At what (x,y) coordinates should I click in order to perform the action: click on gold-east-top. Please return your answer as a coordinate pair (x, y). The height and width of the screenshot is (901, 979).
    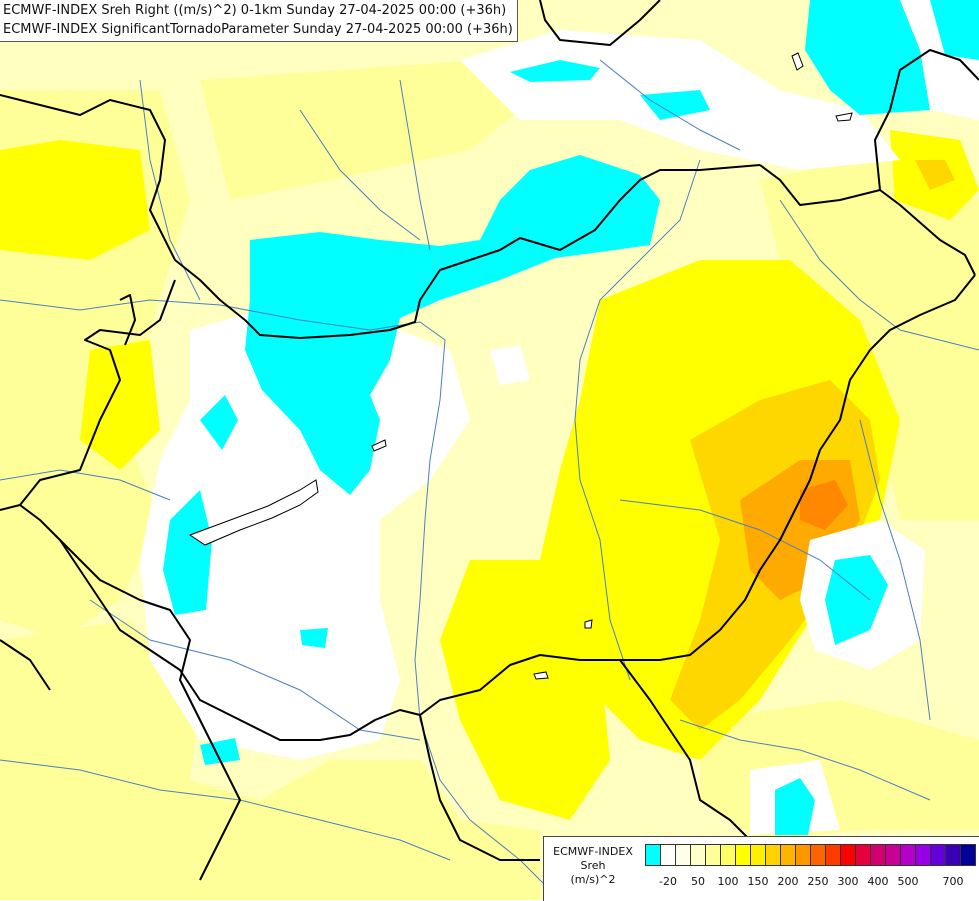
    Looking at the image, I should click on (935, 175).